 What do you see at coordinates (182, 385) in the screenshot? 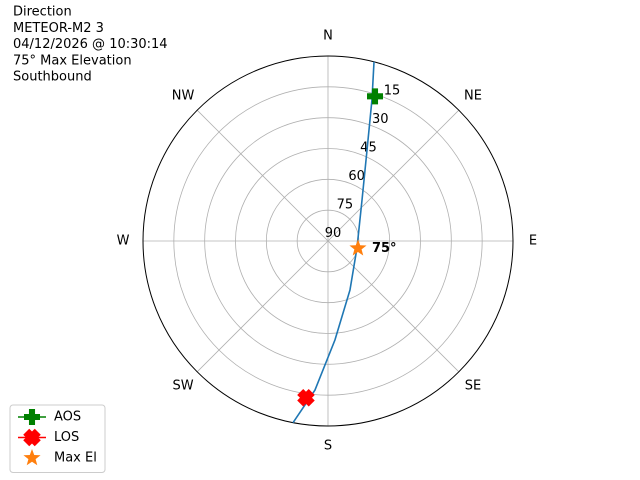
I see `theta-tick-label: SW` at bounding box center [182, 385].